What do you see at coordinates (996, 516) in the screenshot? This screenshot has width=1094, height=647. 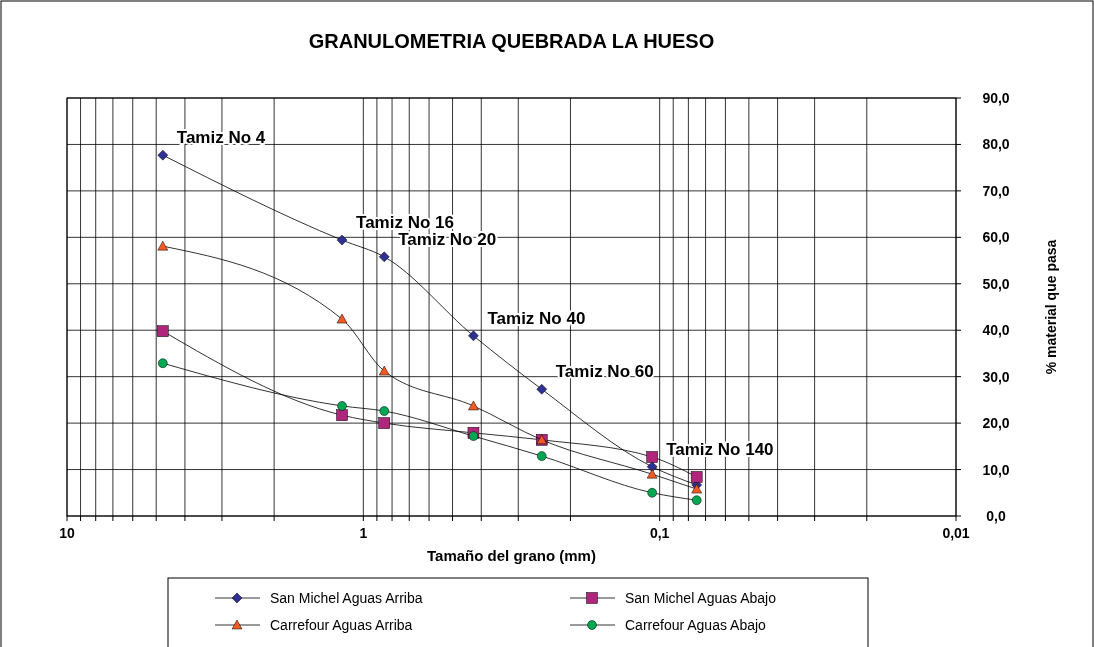 I see `y-tick-label: 0,0` at bounding box center [996, 516].